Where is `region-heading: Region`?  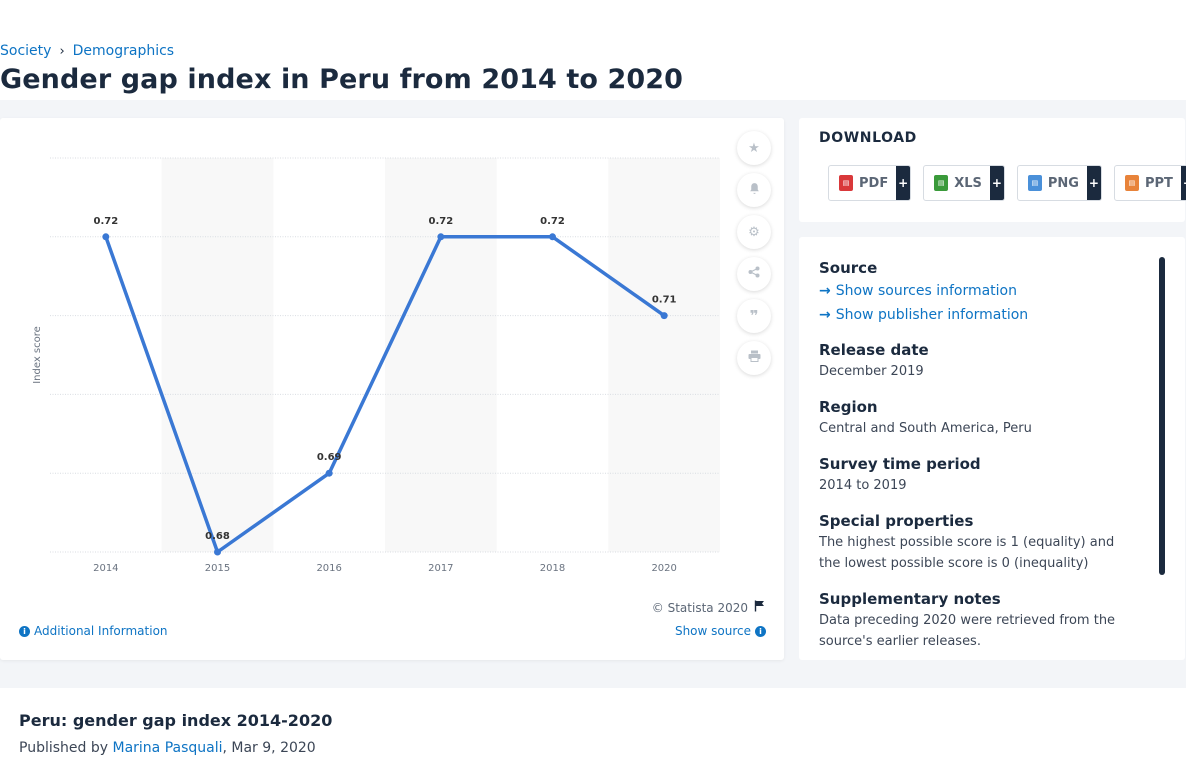 region-heading: Region is located at coordinates (848, 407).